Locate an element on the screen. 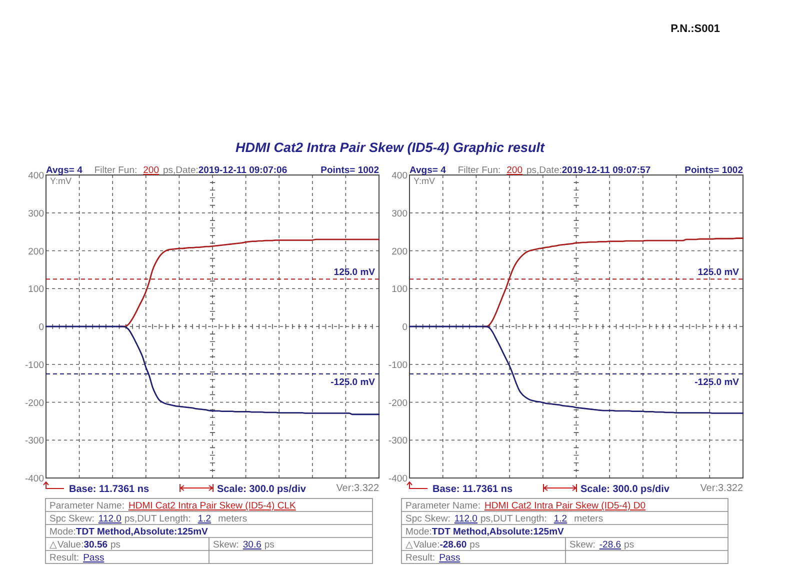  text: 30.56 is located at coordinates (96, 545).